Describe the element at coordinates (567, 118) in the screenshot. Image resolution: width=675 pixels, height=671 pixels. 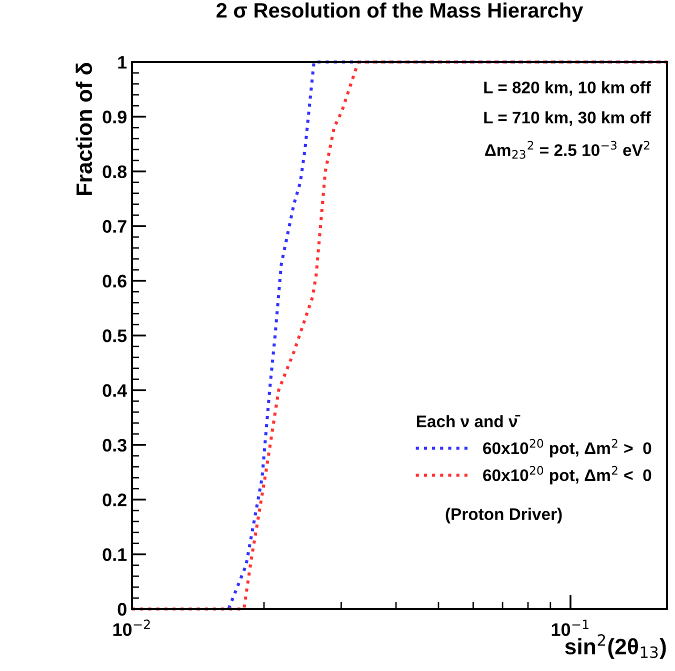
I see `annotation: L = 710 km, 30 km off` at that location.